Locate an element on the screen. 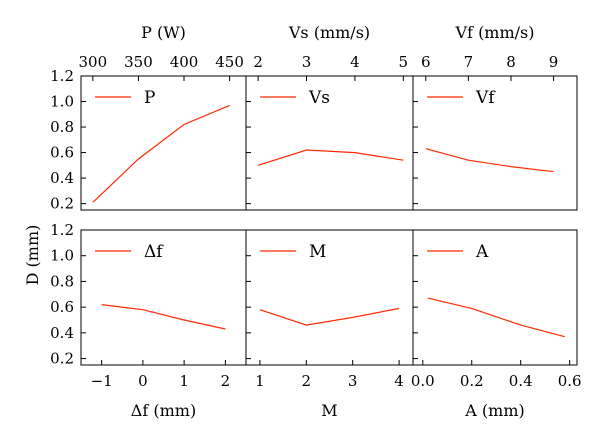 This screenshot has height=444, width=600. top-axis-label: Vs (mm/s) is located at coordinates (329, 32).